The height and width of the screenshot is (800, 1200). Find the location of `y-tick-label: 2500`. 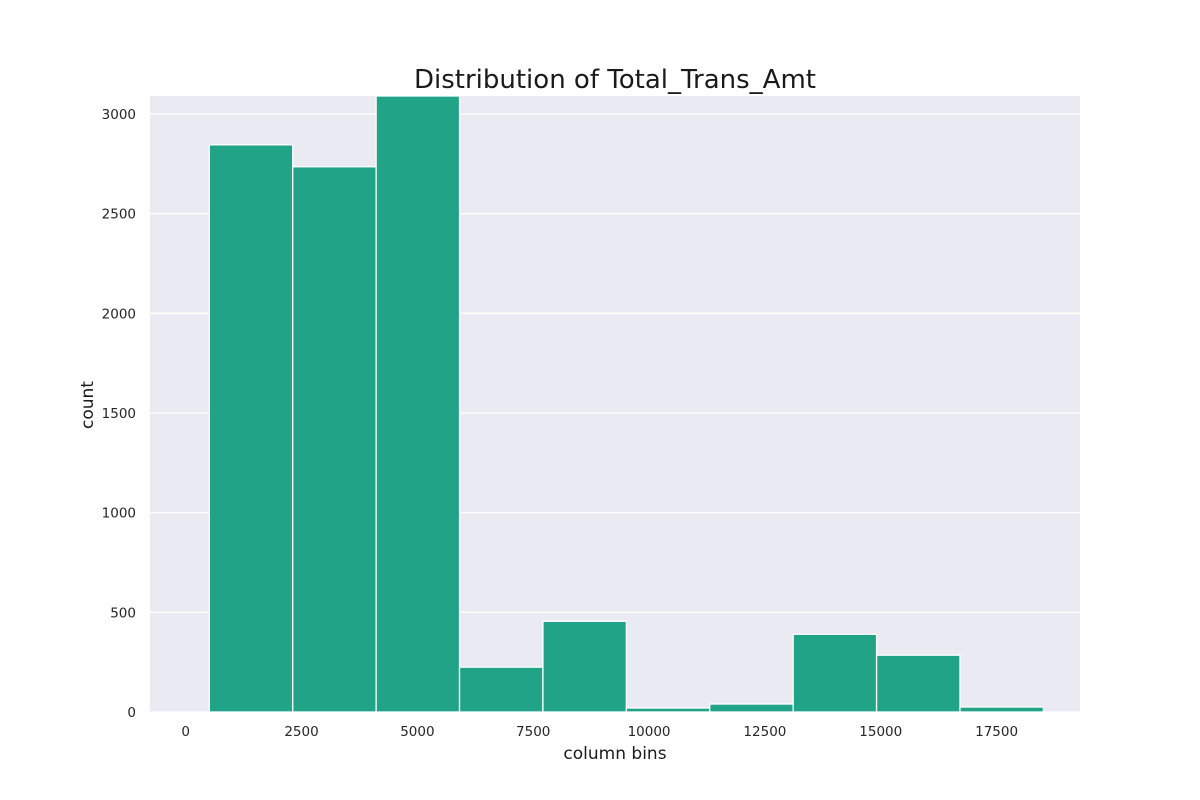

y-tick-label: 2500 is located at coordinates (119, 215).